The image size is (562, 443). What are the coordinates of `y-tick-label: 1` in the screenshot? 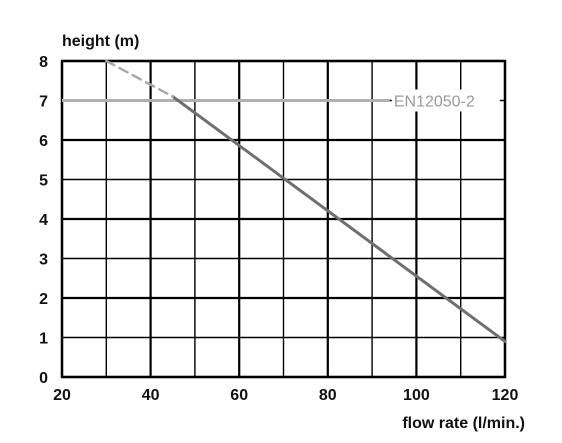 It's located at (43, 339).